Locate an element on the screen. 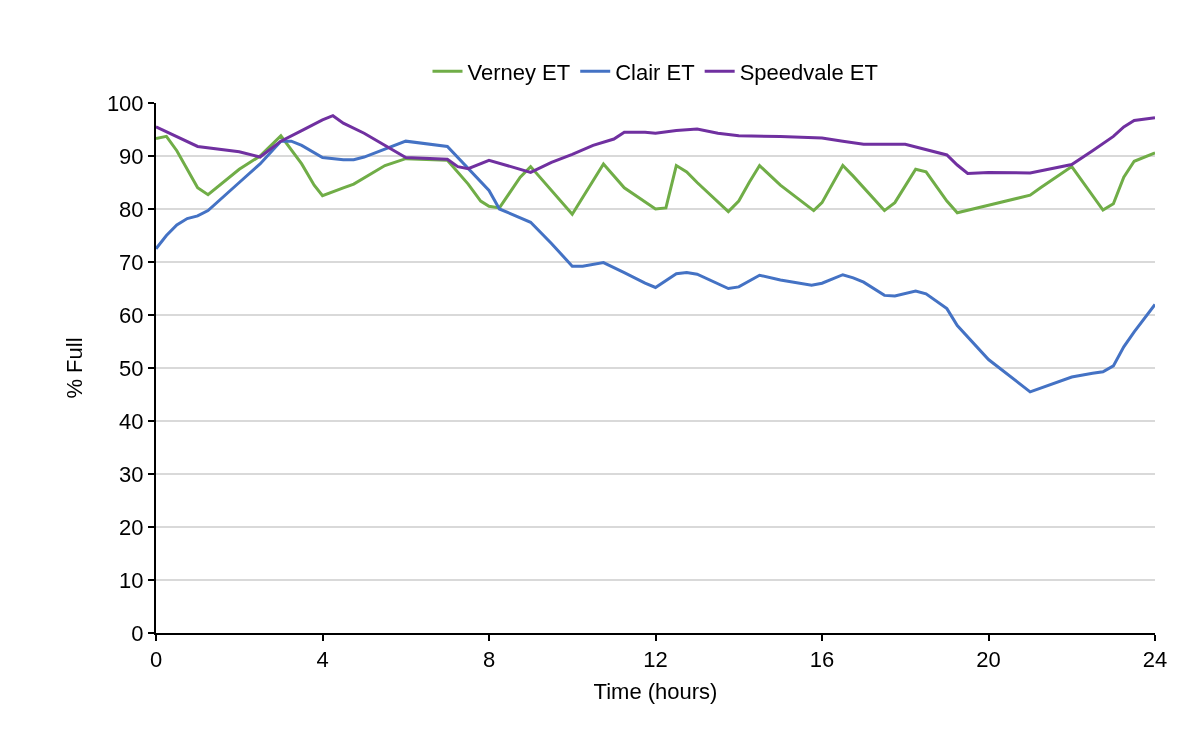 The height and width of the screenshot is (755, 1198). x-tick-label: 8 is located at coordinates (489, 660).